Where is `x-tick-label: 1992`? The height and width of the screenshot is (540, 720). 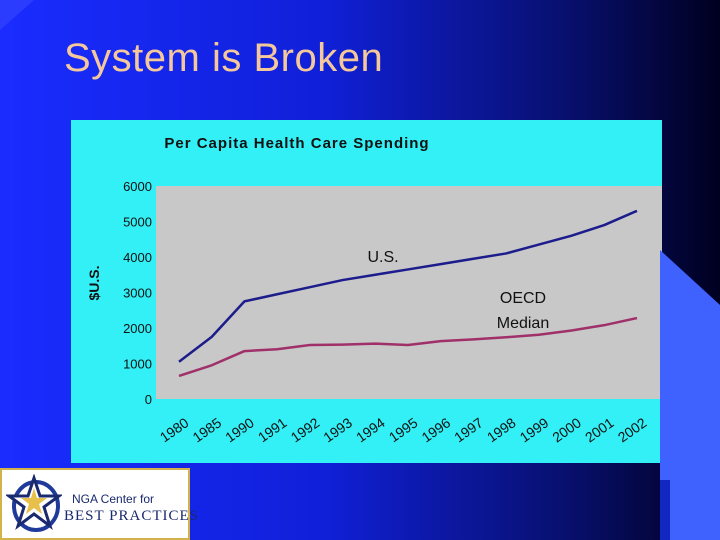
x-tick-label: 1992 is located at coordinates (305, 429).